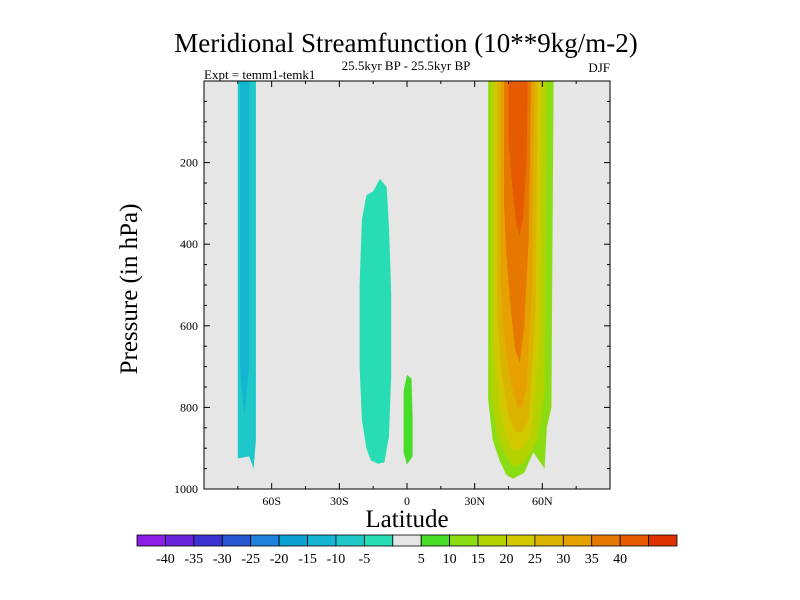 The width and height of the screenshot is (800, 600). I want to click on colorbar-label: -15, so click(307, 559).